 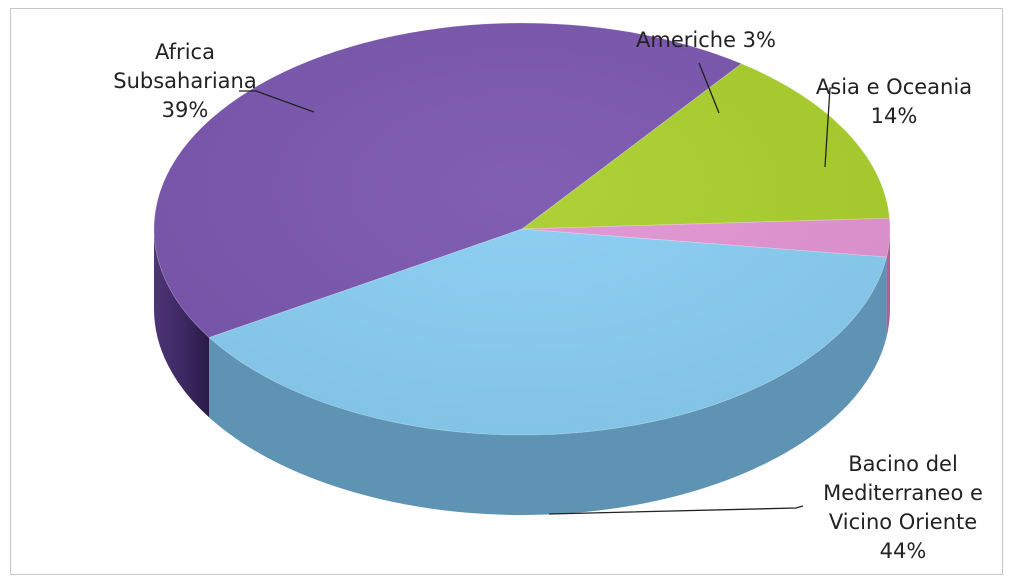 I want to click on slice-label-americhe: Americhe 3%, so click(x=706, y=71).